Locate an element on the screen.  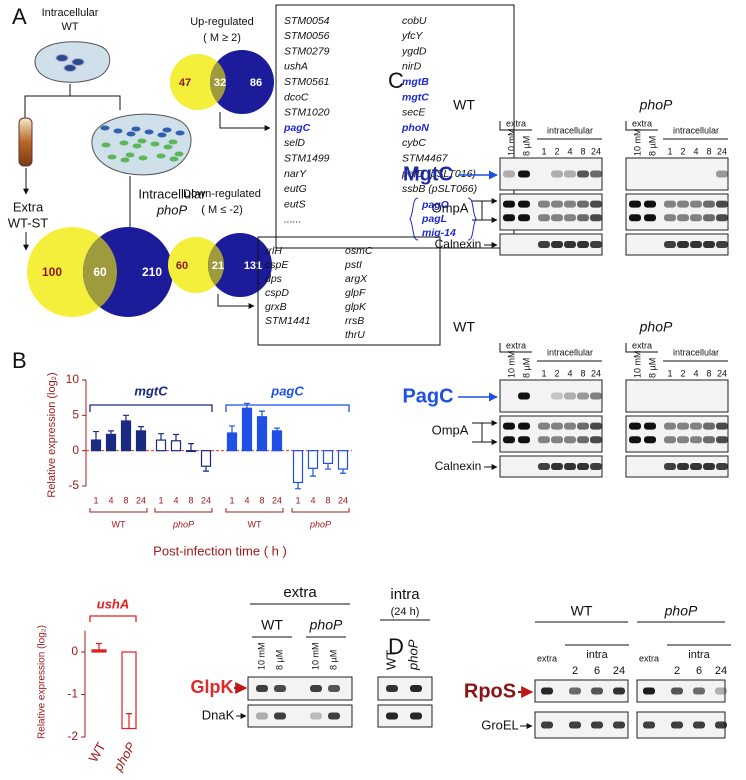
group-label: phoP is located at coordinates (183, 524).